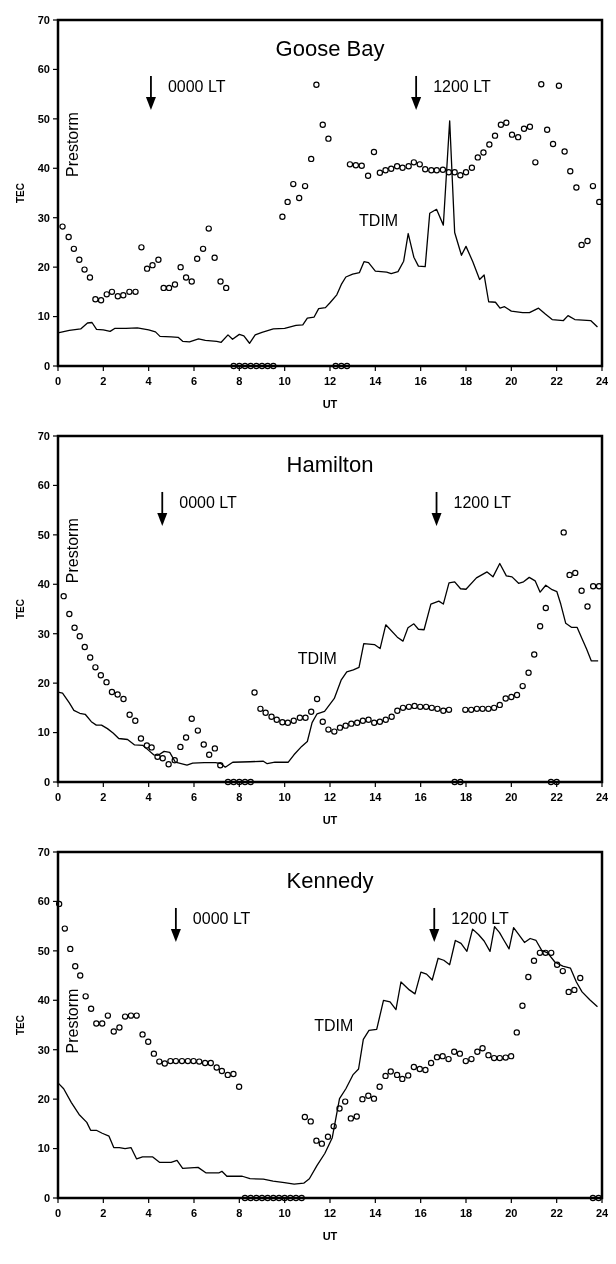 This screenshot has height=1264, width=616. Describe the element at coordinates (330, 880) in the screenshot. I see `text: Kennedy` at that location.